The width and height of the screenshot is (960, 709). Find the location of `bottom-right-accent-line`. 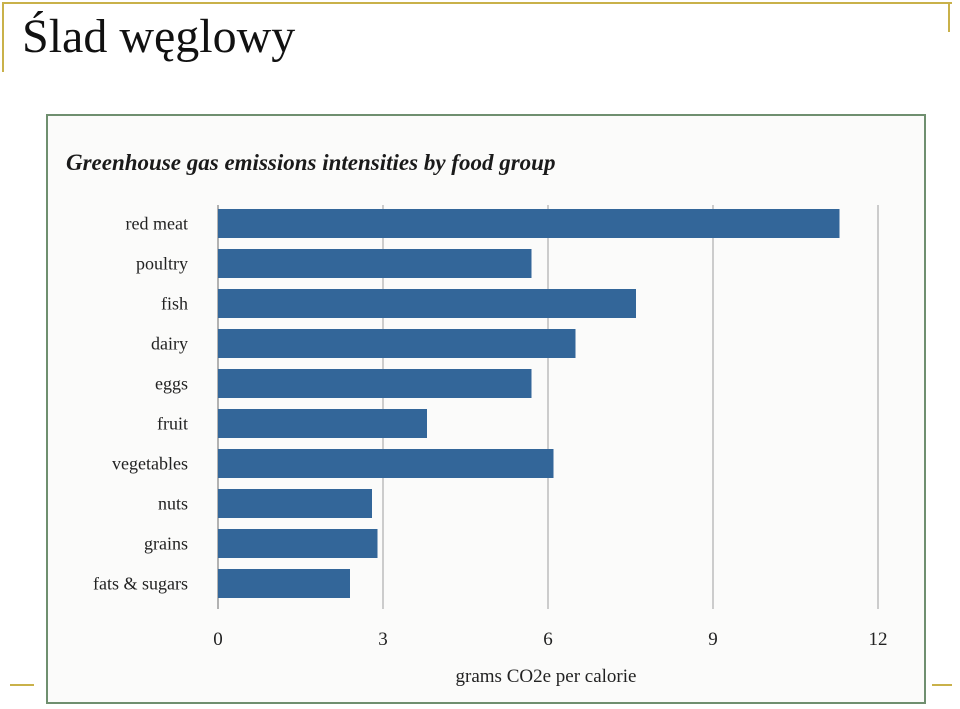

bottom-right-accent-line is located at coordinates (942, 685).